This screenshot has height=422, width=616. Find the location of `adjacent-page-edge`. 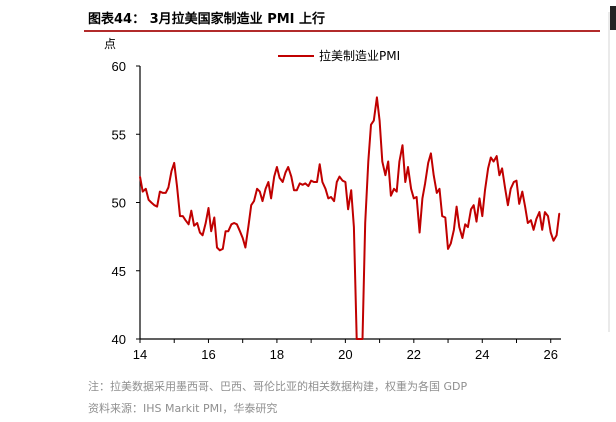

adjacent-page-edge is located at coordinates (611, 18).